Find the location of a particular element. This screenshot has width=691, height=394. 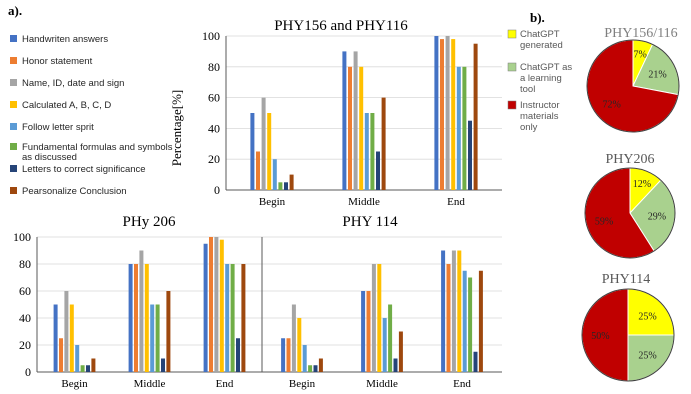

legend-a-label: Letters to correct significance is located at coordinates (84, 169).